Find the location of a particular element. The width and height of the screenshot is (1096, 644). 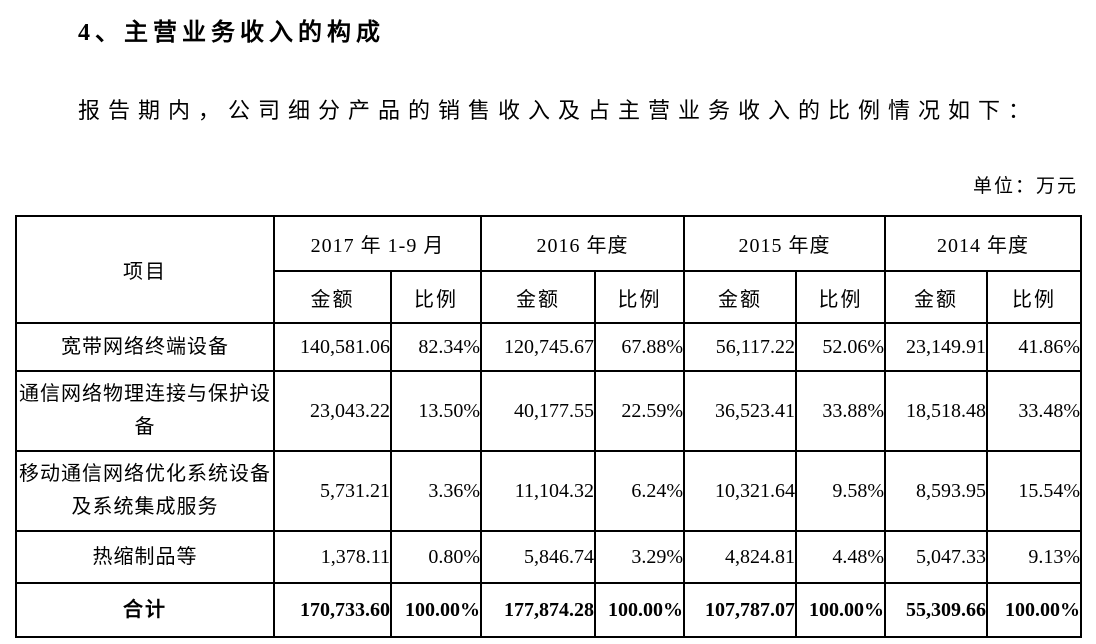

column-header-period-2014: 2014 年度 is located at coordinates (983, 243).